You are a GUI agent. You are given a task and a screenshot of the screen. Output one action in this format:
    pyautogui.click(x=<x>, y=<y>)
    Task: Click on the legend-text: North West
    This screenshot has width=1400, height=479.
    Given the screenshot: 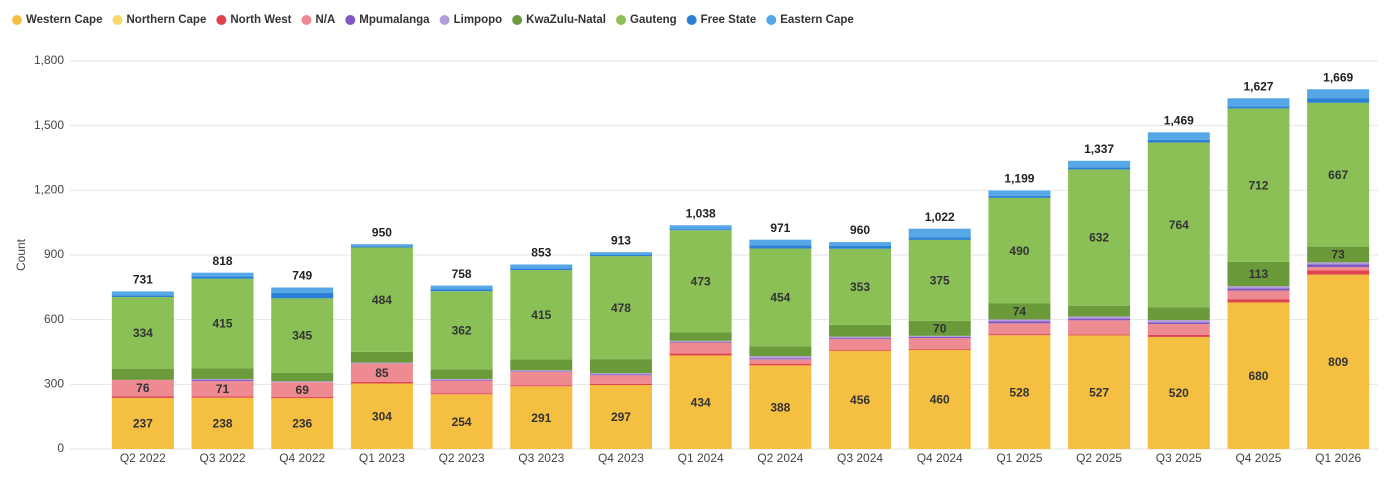 What is the action you would take?
    pyautogui.click(x=260, y=20)
    